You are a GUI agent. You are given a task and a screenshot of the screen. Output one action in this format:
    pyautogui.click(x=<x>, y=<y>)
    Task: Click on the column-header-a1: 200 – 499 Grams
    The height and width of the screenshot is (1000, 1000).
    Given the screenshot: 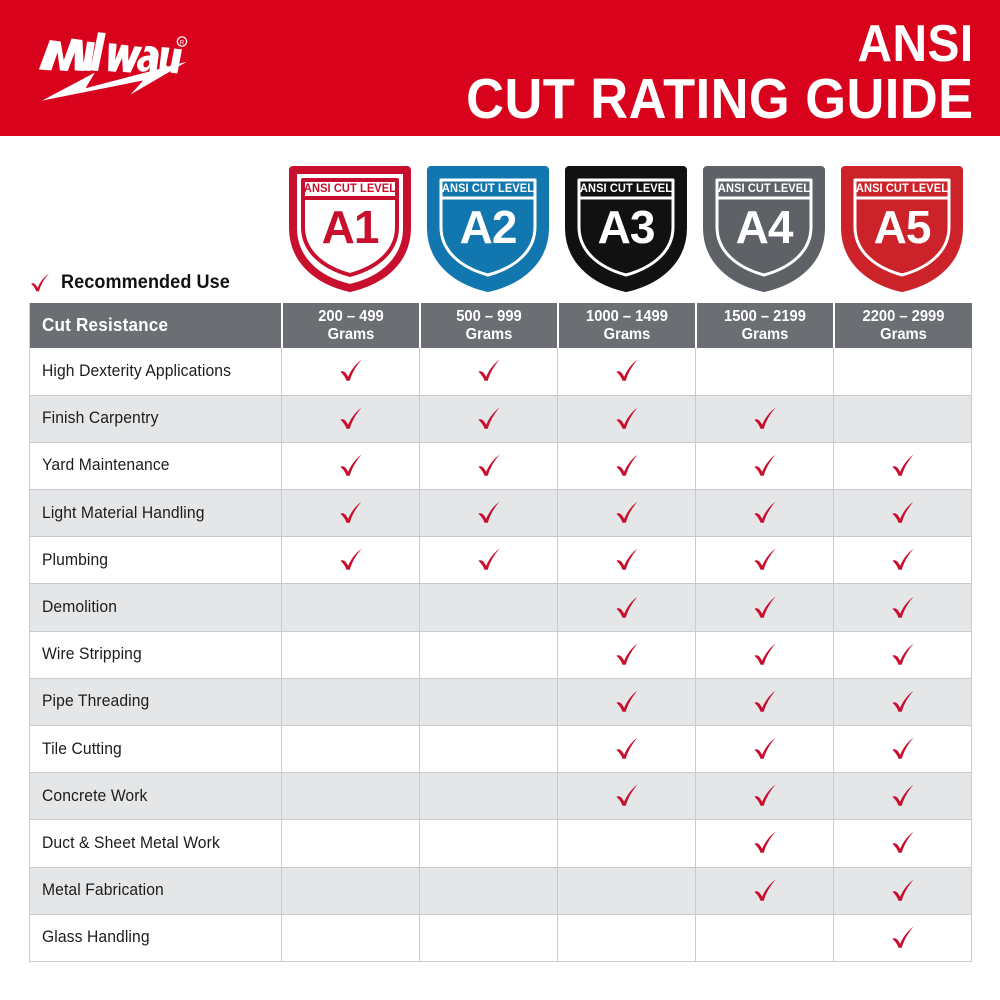 What is the action you would take?
    pyautogui.click(x=351, y=325)
    